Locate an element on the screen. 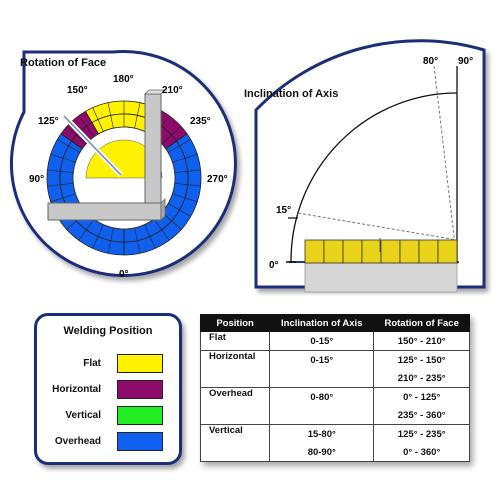  angle-label-235: 235° is located at coordinates (200, 121).